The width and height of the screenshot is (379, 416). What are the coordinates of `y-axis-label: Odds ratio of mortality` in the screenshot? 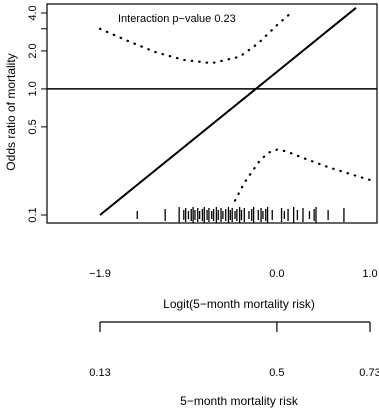 It's located at (11, 111).